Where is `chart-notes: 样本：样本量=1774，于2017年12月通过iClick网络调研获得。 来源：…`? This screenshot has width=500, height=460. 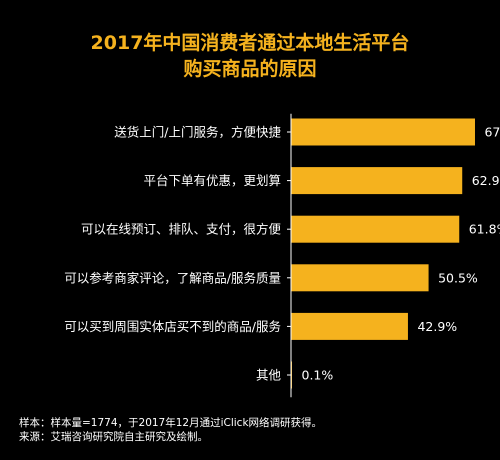 chart-notes: 样本：样本量=1774，于2017年12月通过iClick网络调研获得。 来源：… is located at coordinates (254, 430).